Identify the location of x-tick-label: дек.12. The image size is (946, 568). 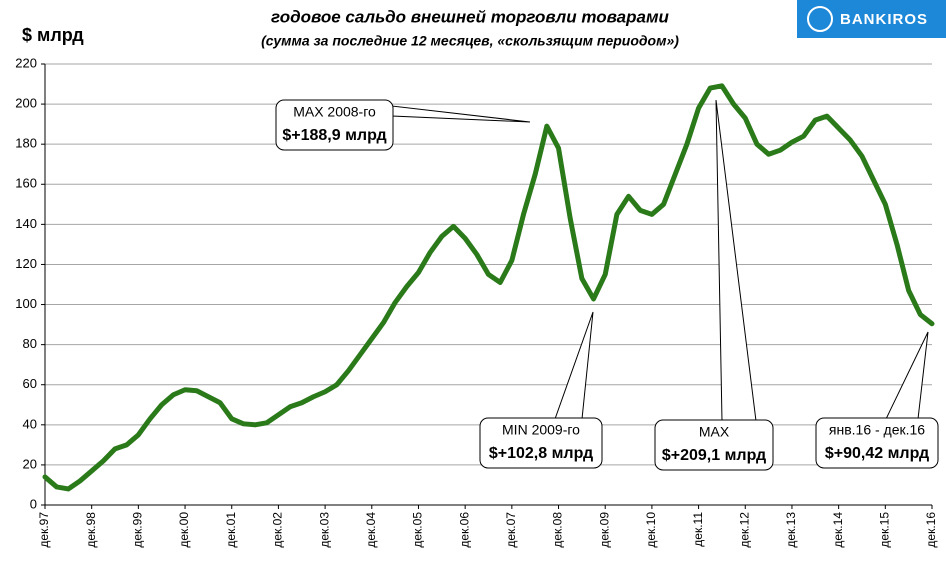
(744, 530).